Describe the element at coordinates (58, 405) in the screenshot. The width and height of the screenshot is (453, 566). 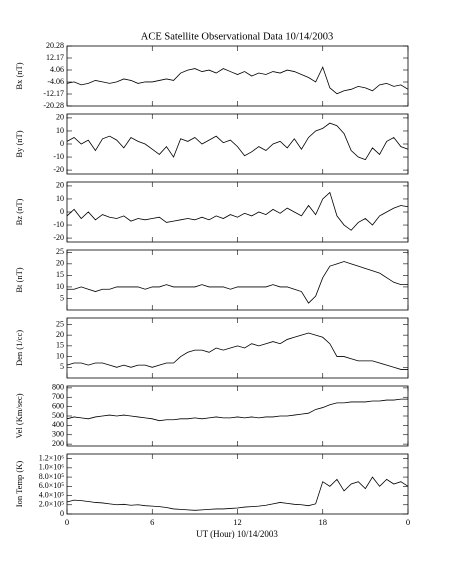
I see `y-tick-label: 600` at that location.